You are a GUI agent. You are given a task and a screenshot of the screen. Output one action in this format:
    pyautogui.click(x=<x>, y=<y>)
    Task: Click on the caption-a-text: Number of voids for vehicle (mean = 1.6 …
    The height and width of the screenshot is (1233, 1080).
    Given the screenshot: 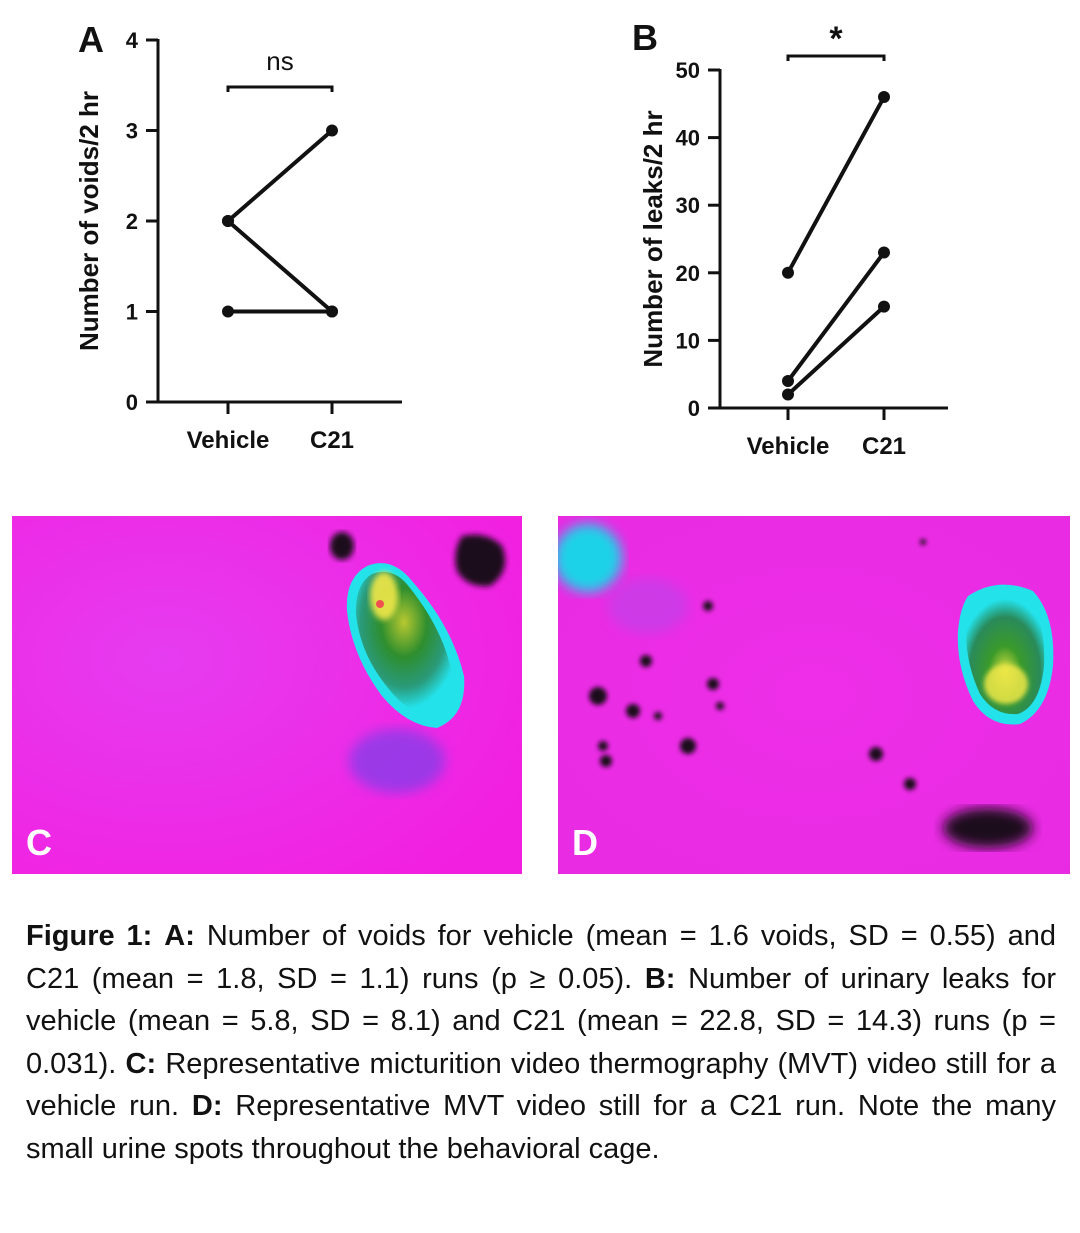 What is the action you would take?
    pyautogui.click(x=541, y=957)
    